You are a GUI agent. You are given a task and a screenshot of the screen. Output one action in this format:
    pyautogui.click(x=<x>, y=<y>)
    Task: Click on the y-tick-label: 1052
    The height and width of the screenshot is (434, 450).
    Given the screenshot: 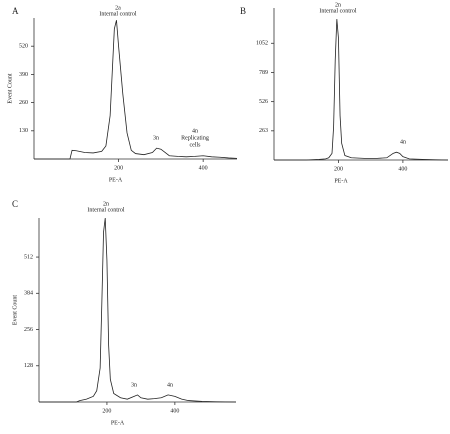 What is the action you would take?
    pyautogui.click(x=262, y=44)
    